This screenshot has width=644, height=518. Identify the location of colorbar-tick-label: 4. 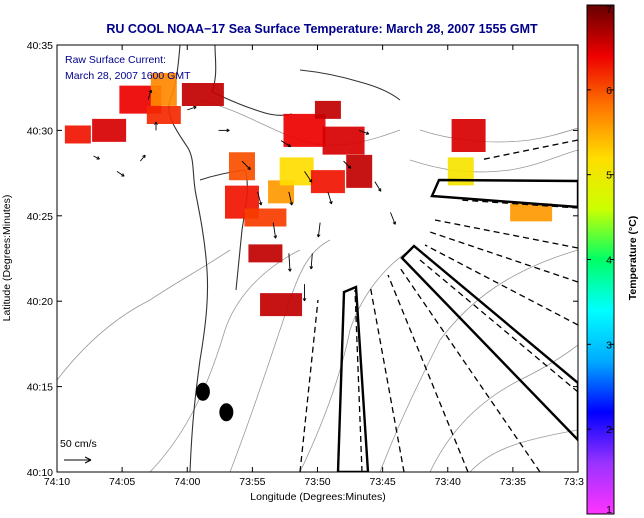
(609, 261).